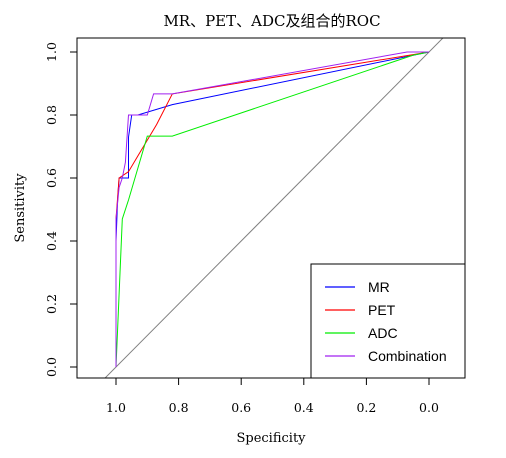  What do you see at coordinates (366, 407) in the screenshot?
I see `x-tick-label: 0.2` at bounding box center [366, 407].